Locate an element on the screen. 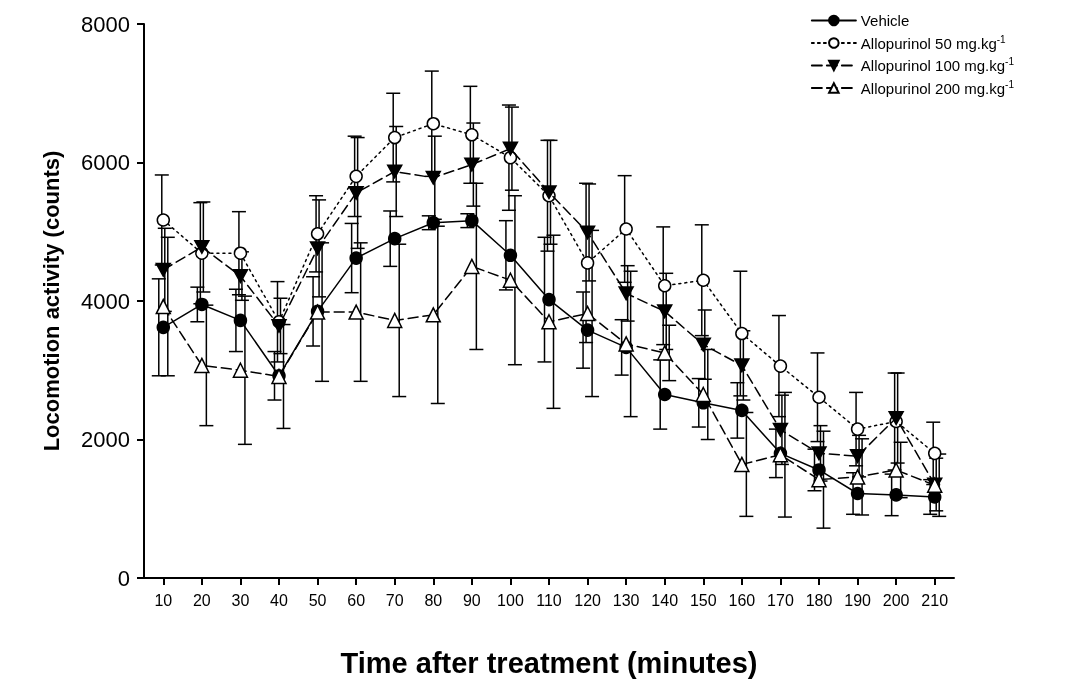 This screenshot has width=1089, height=683. x-tick-label: 100 is located at coordinates (510, 600).